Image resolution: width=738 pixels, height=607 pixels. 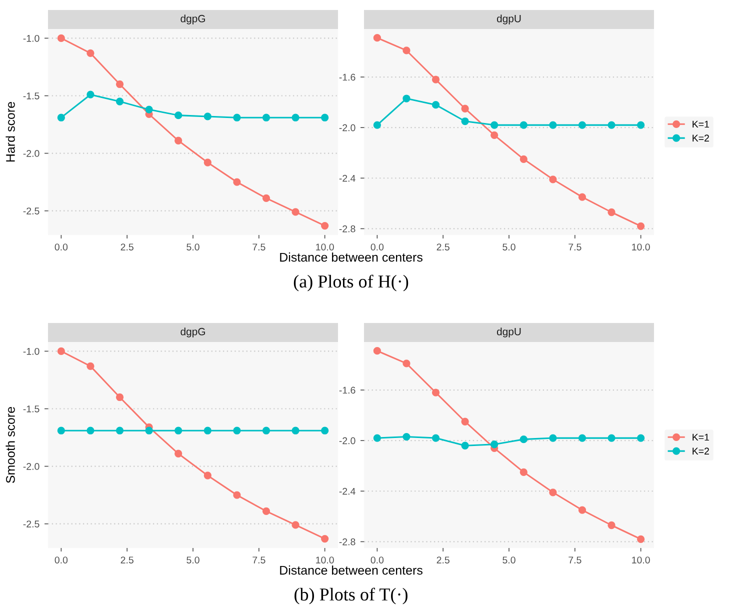 I want to click on x-axis-title: Distance between centers, so click(x=351, y=257).